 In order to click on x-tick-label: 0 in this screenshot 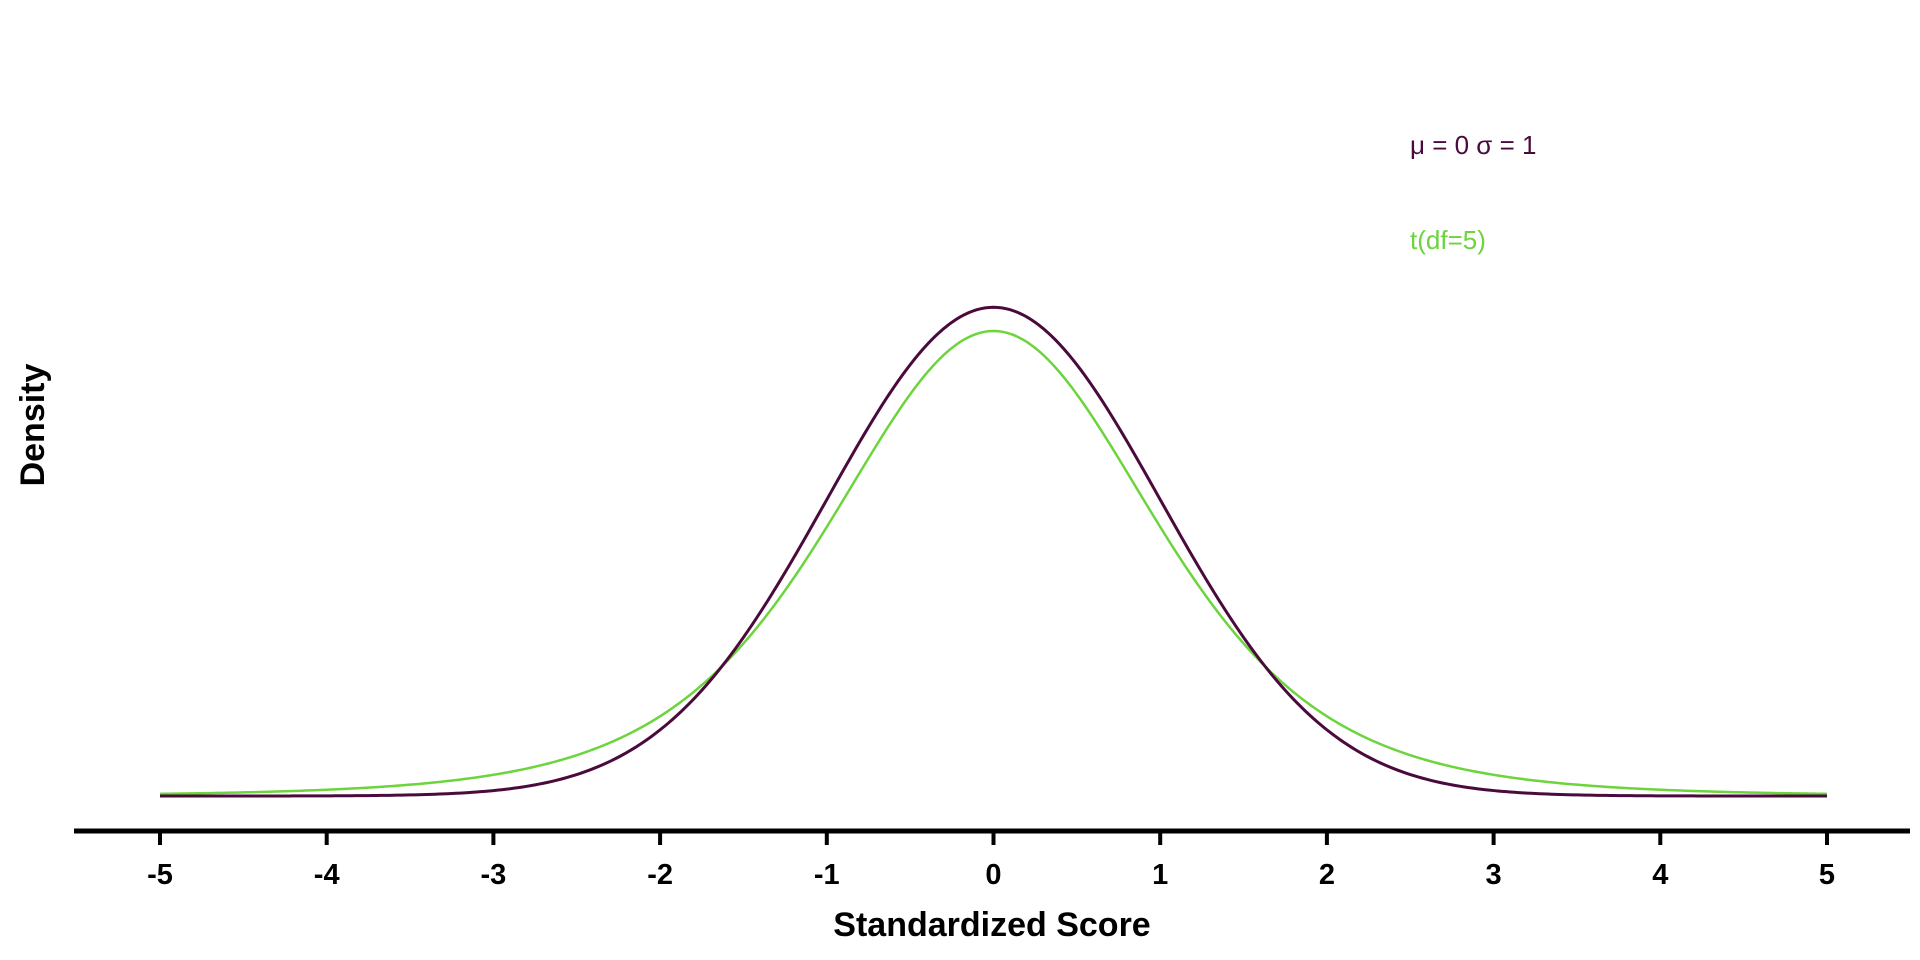, I will do `click(993, 875)`.